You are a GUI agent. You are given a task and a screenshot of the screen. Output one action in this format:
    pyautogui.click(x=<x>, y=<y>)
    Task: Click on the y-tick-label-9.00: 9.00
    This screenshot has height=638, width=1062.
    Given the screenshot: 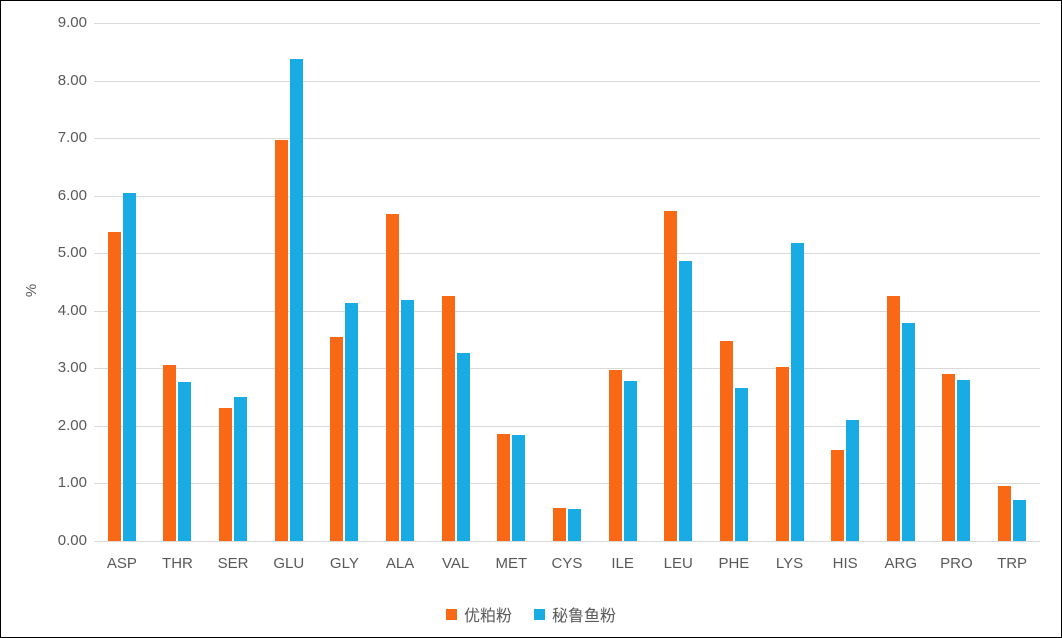 What is the action you would take?
    pyautogui.click(x=72, y=22)
    